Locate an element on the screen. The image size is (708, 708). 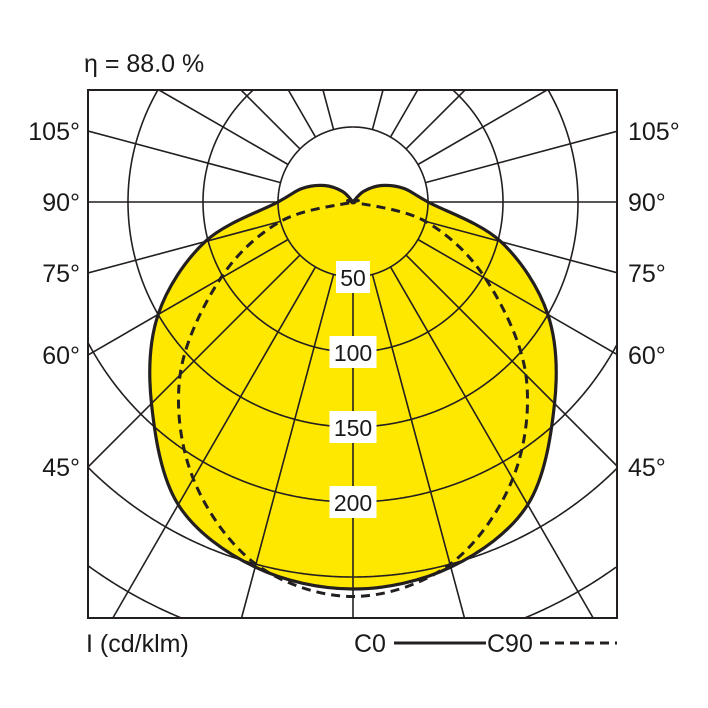
angle-label-left: 90° is located at coordinates (61, 203).